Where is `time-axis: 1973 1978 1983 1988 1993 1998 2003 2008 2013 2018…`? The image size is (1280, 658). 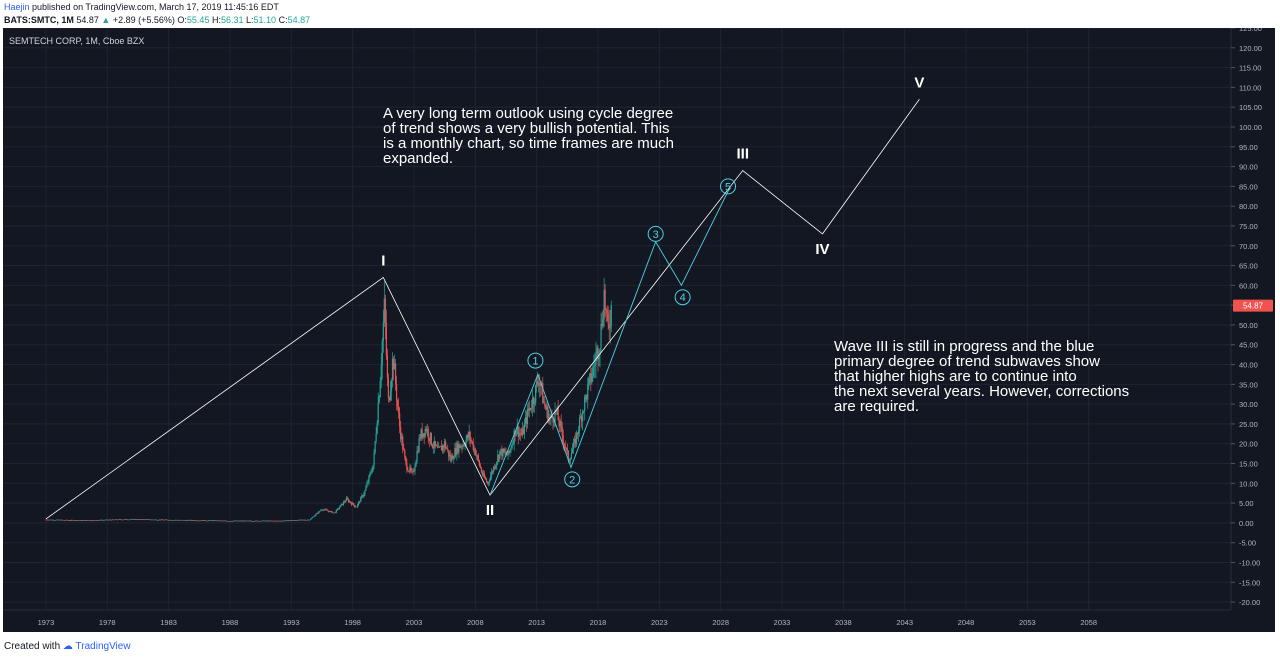
time-axis: 1973 1978 1983 1988 1993 1998 2003 2008 2013 2018… is located at coordinates (567, 622).